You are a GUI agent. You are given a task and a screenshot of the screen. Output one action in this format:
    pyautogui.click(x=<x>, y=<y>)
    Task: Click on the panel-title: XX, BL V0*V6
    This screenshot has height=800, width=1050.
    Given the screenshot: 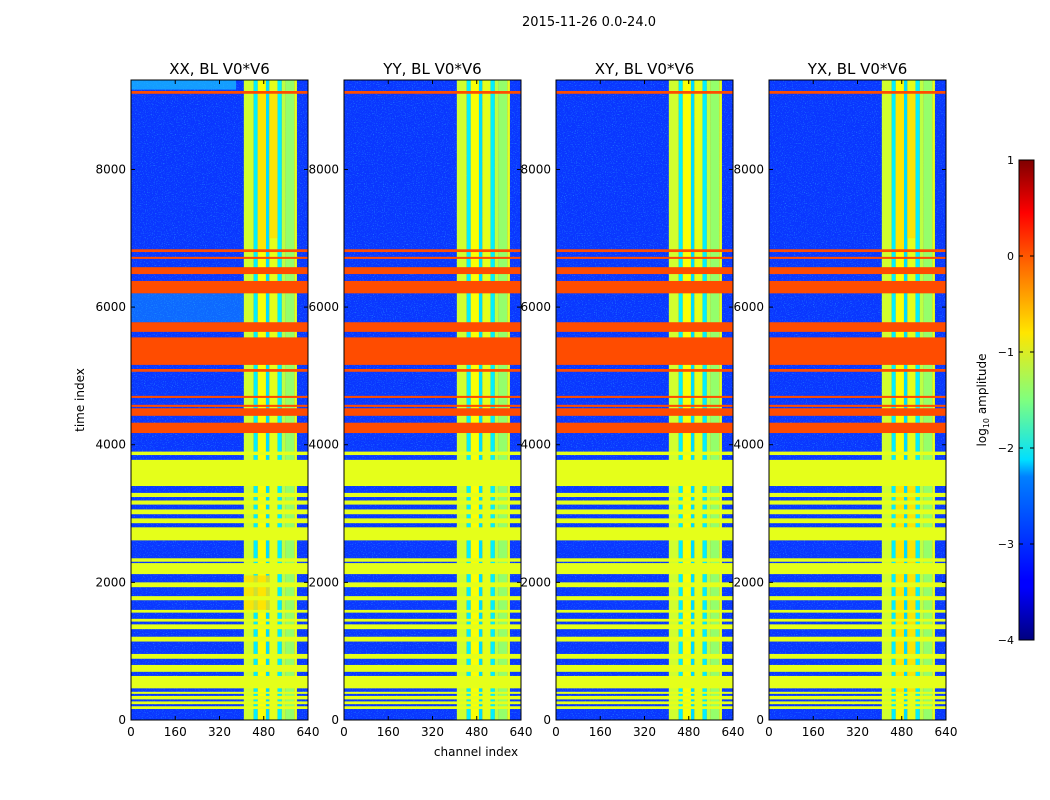 What is the action you would take?
    pyautogui.click(x=219, y=69)
    